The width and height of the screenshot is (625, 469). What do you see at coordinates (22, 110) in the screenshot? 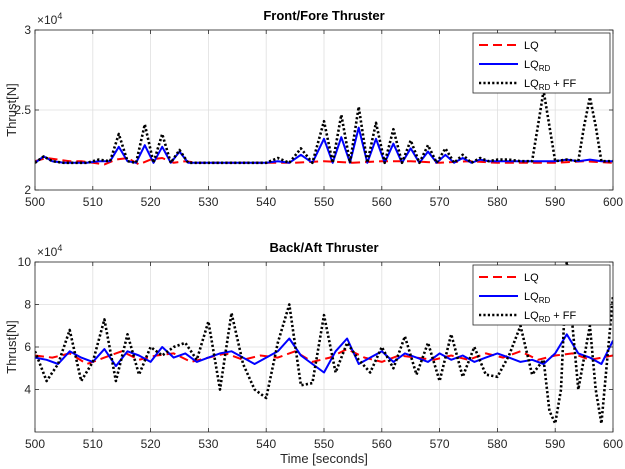
I see `y-tick-label: 2.5` at bounding box center [22, 110].